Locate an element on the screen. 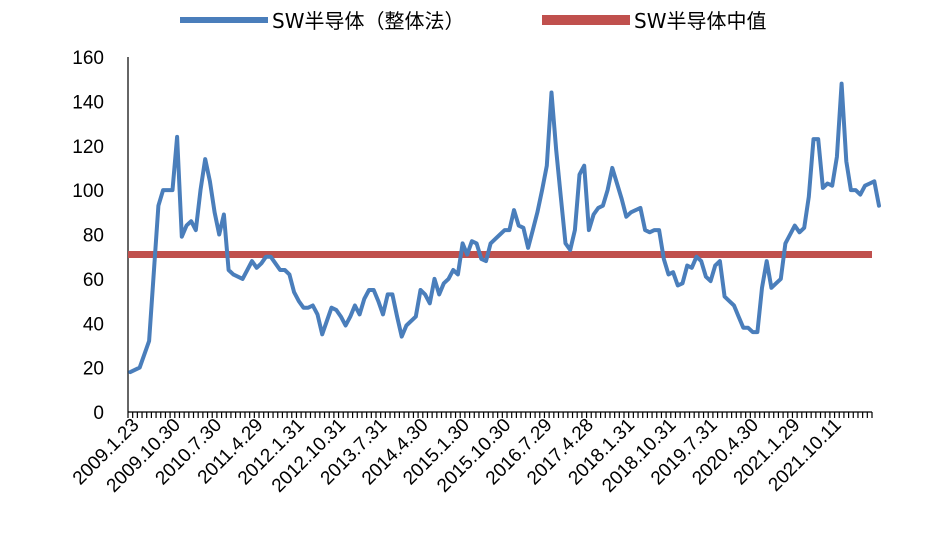 The width and height of the screenshot is (931, 549). y-tick-label: 80 is located at coordinates (93, 236).